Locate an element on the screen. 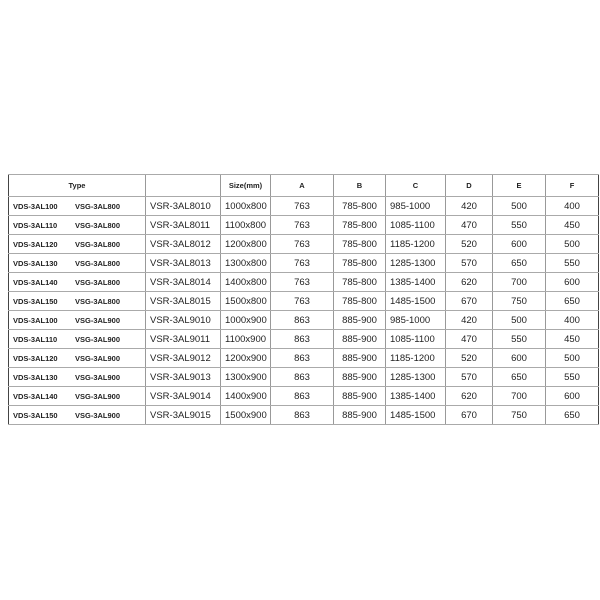  cell-c: 1085-1100 is located at coordinates (415, 339).